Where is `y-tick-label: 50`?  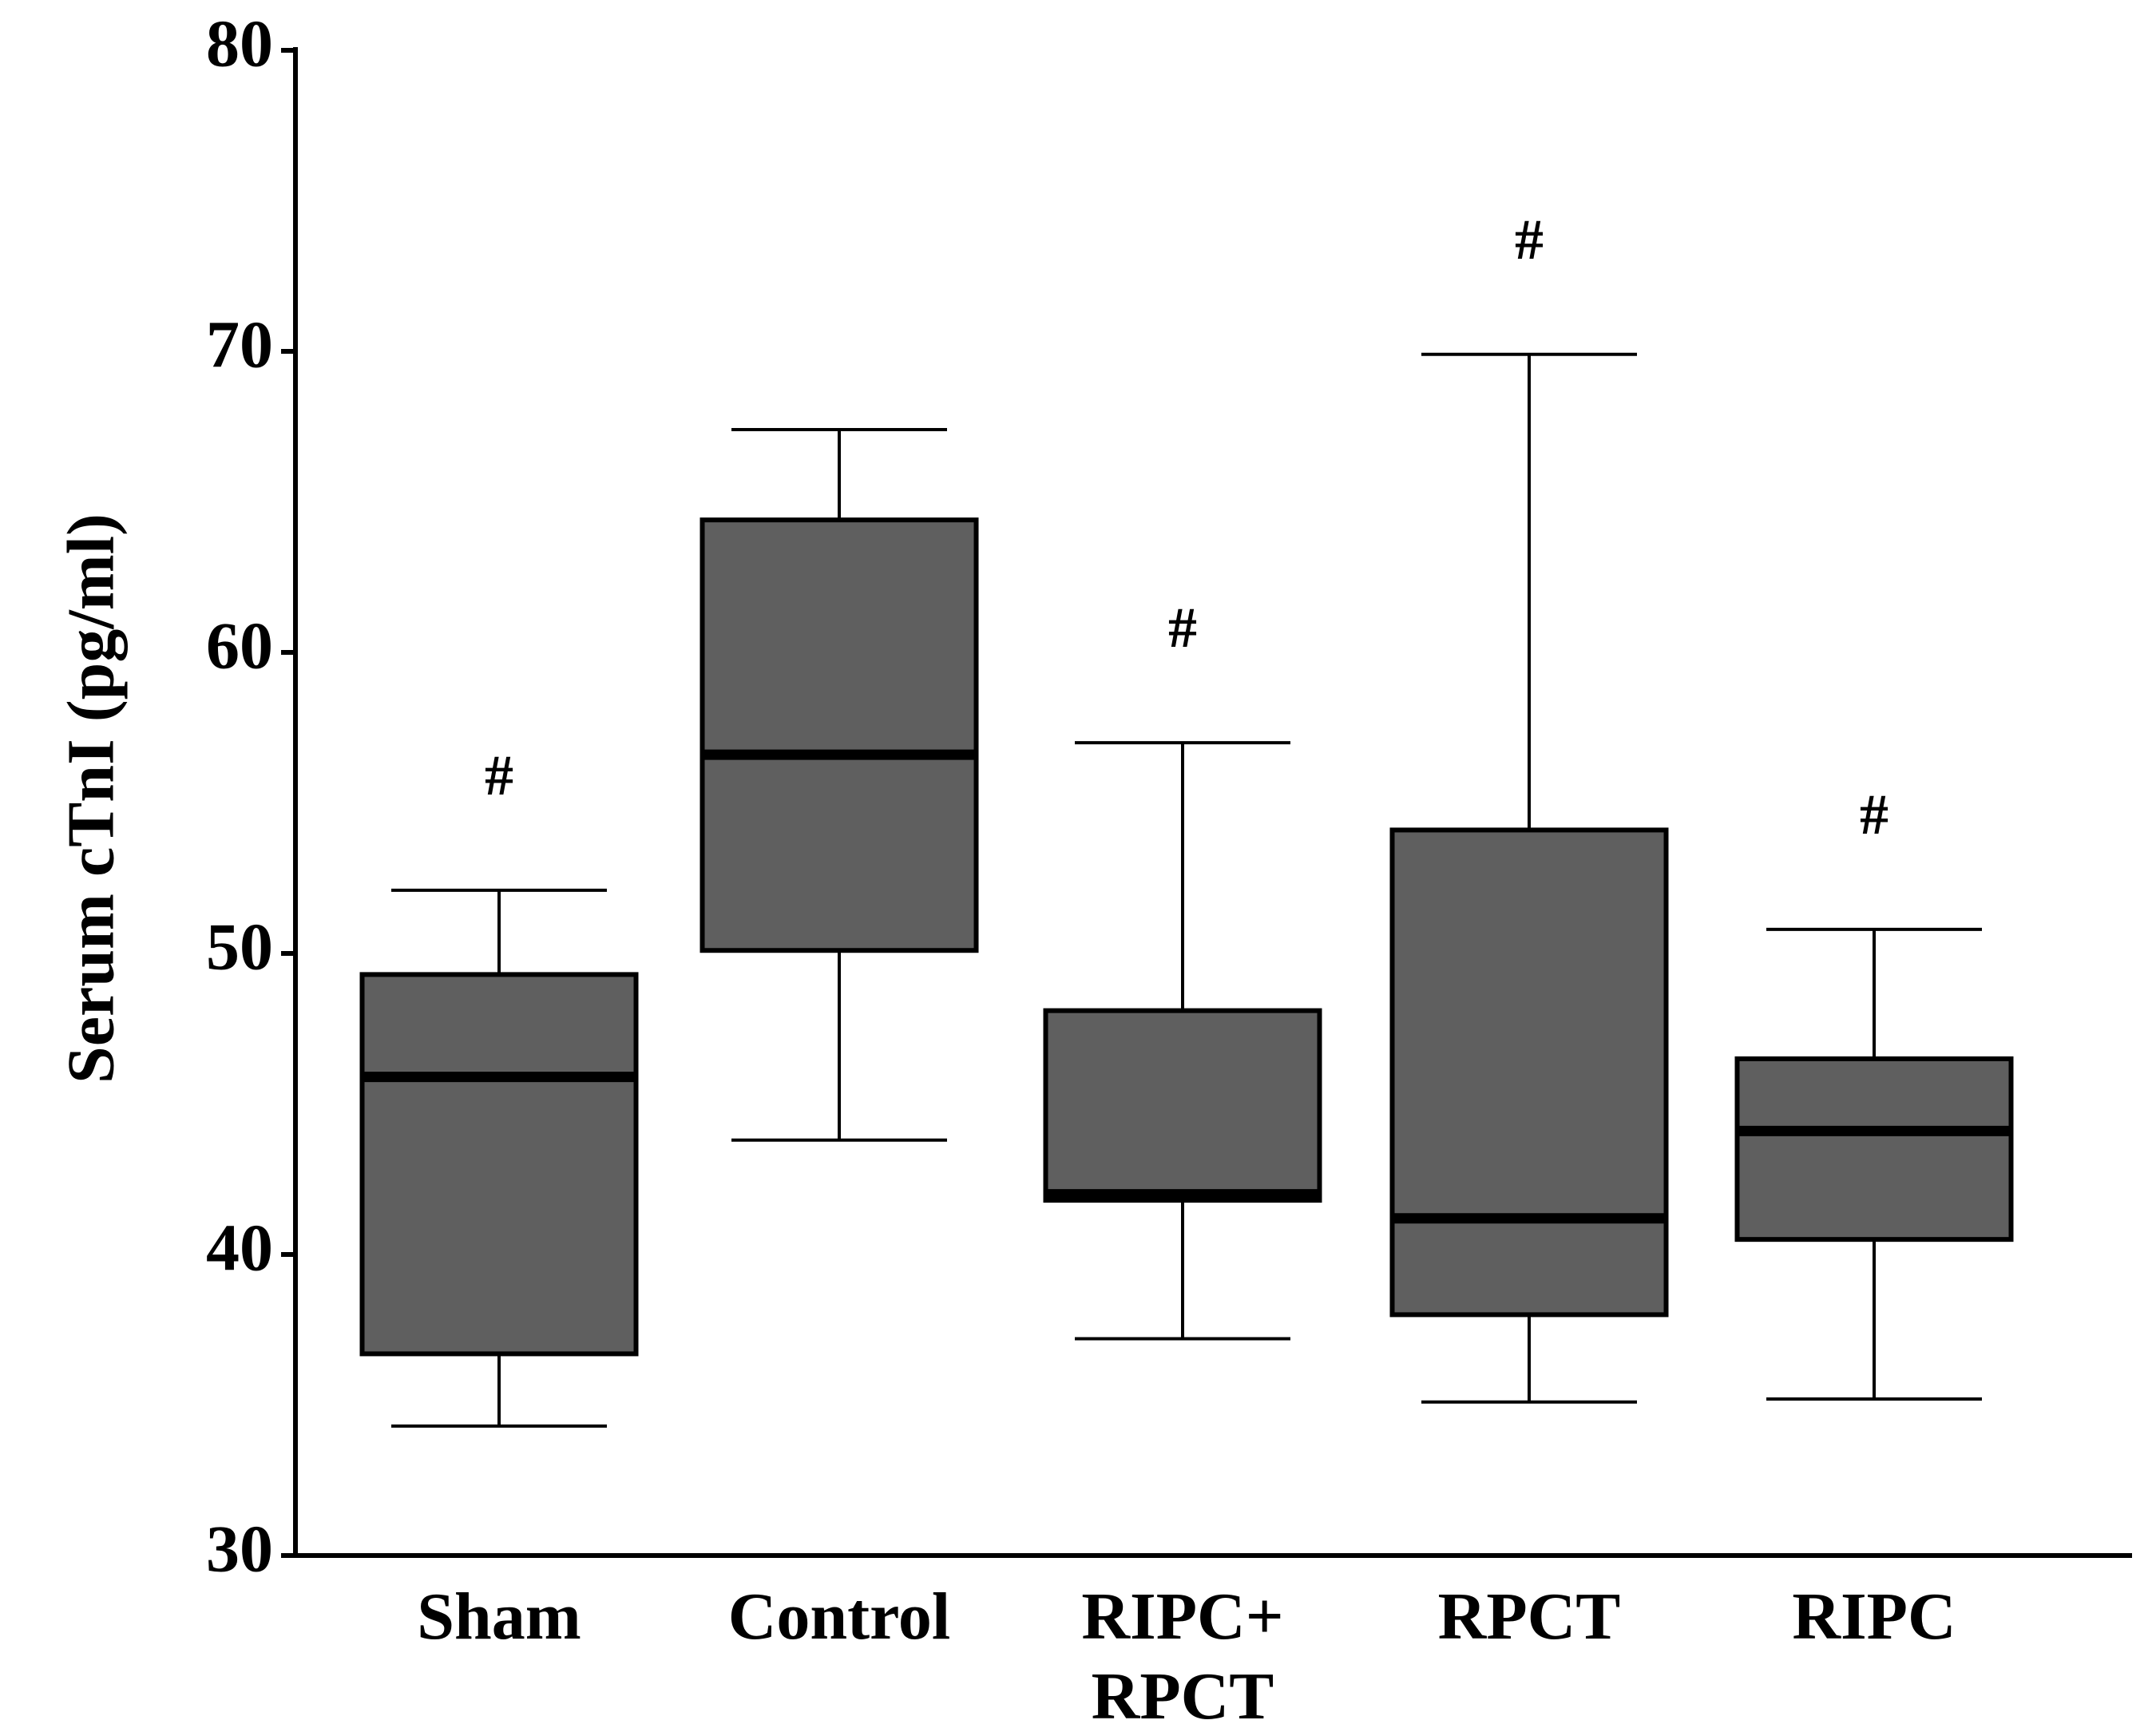
y-tick-label: 50 is located at coordinates (239, 947).